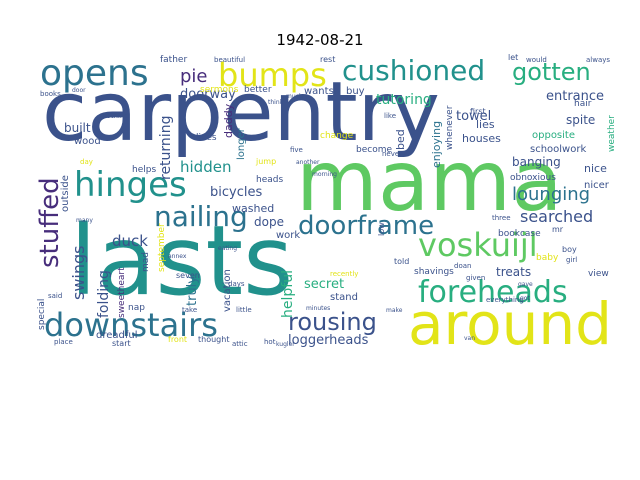  What do you see at coordinates (436, 144) in the screenshot?
I see `word-enjoying: enjoying` at bounding box center [436, 144].